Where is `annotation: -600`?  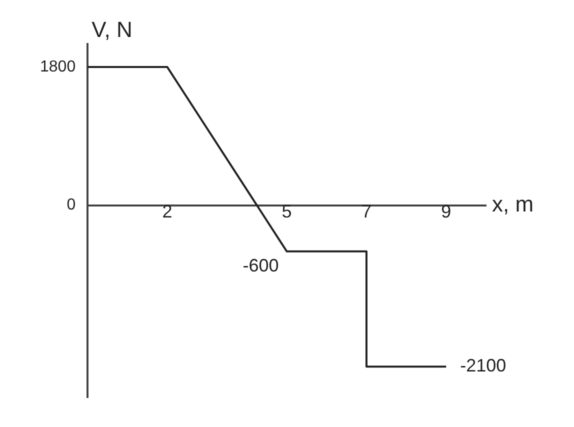 annotation: -600 is located at coordinates (260, 265).